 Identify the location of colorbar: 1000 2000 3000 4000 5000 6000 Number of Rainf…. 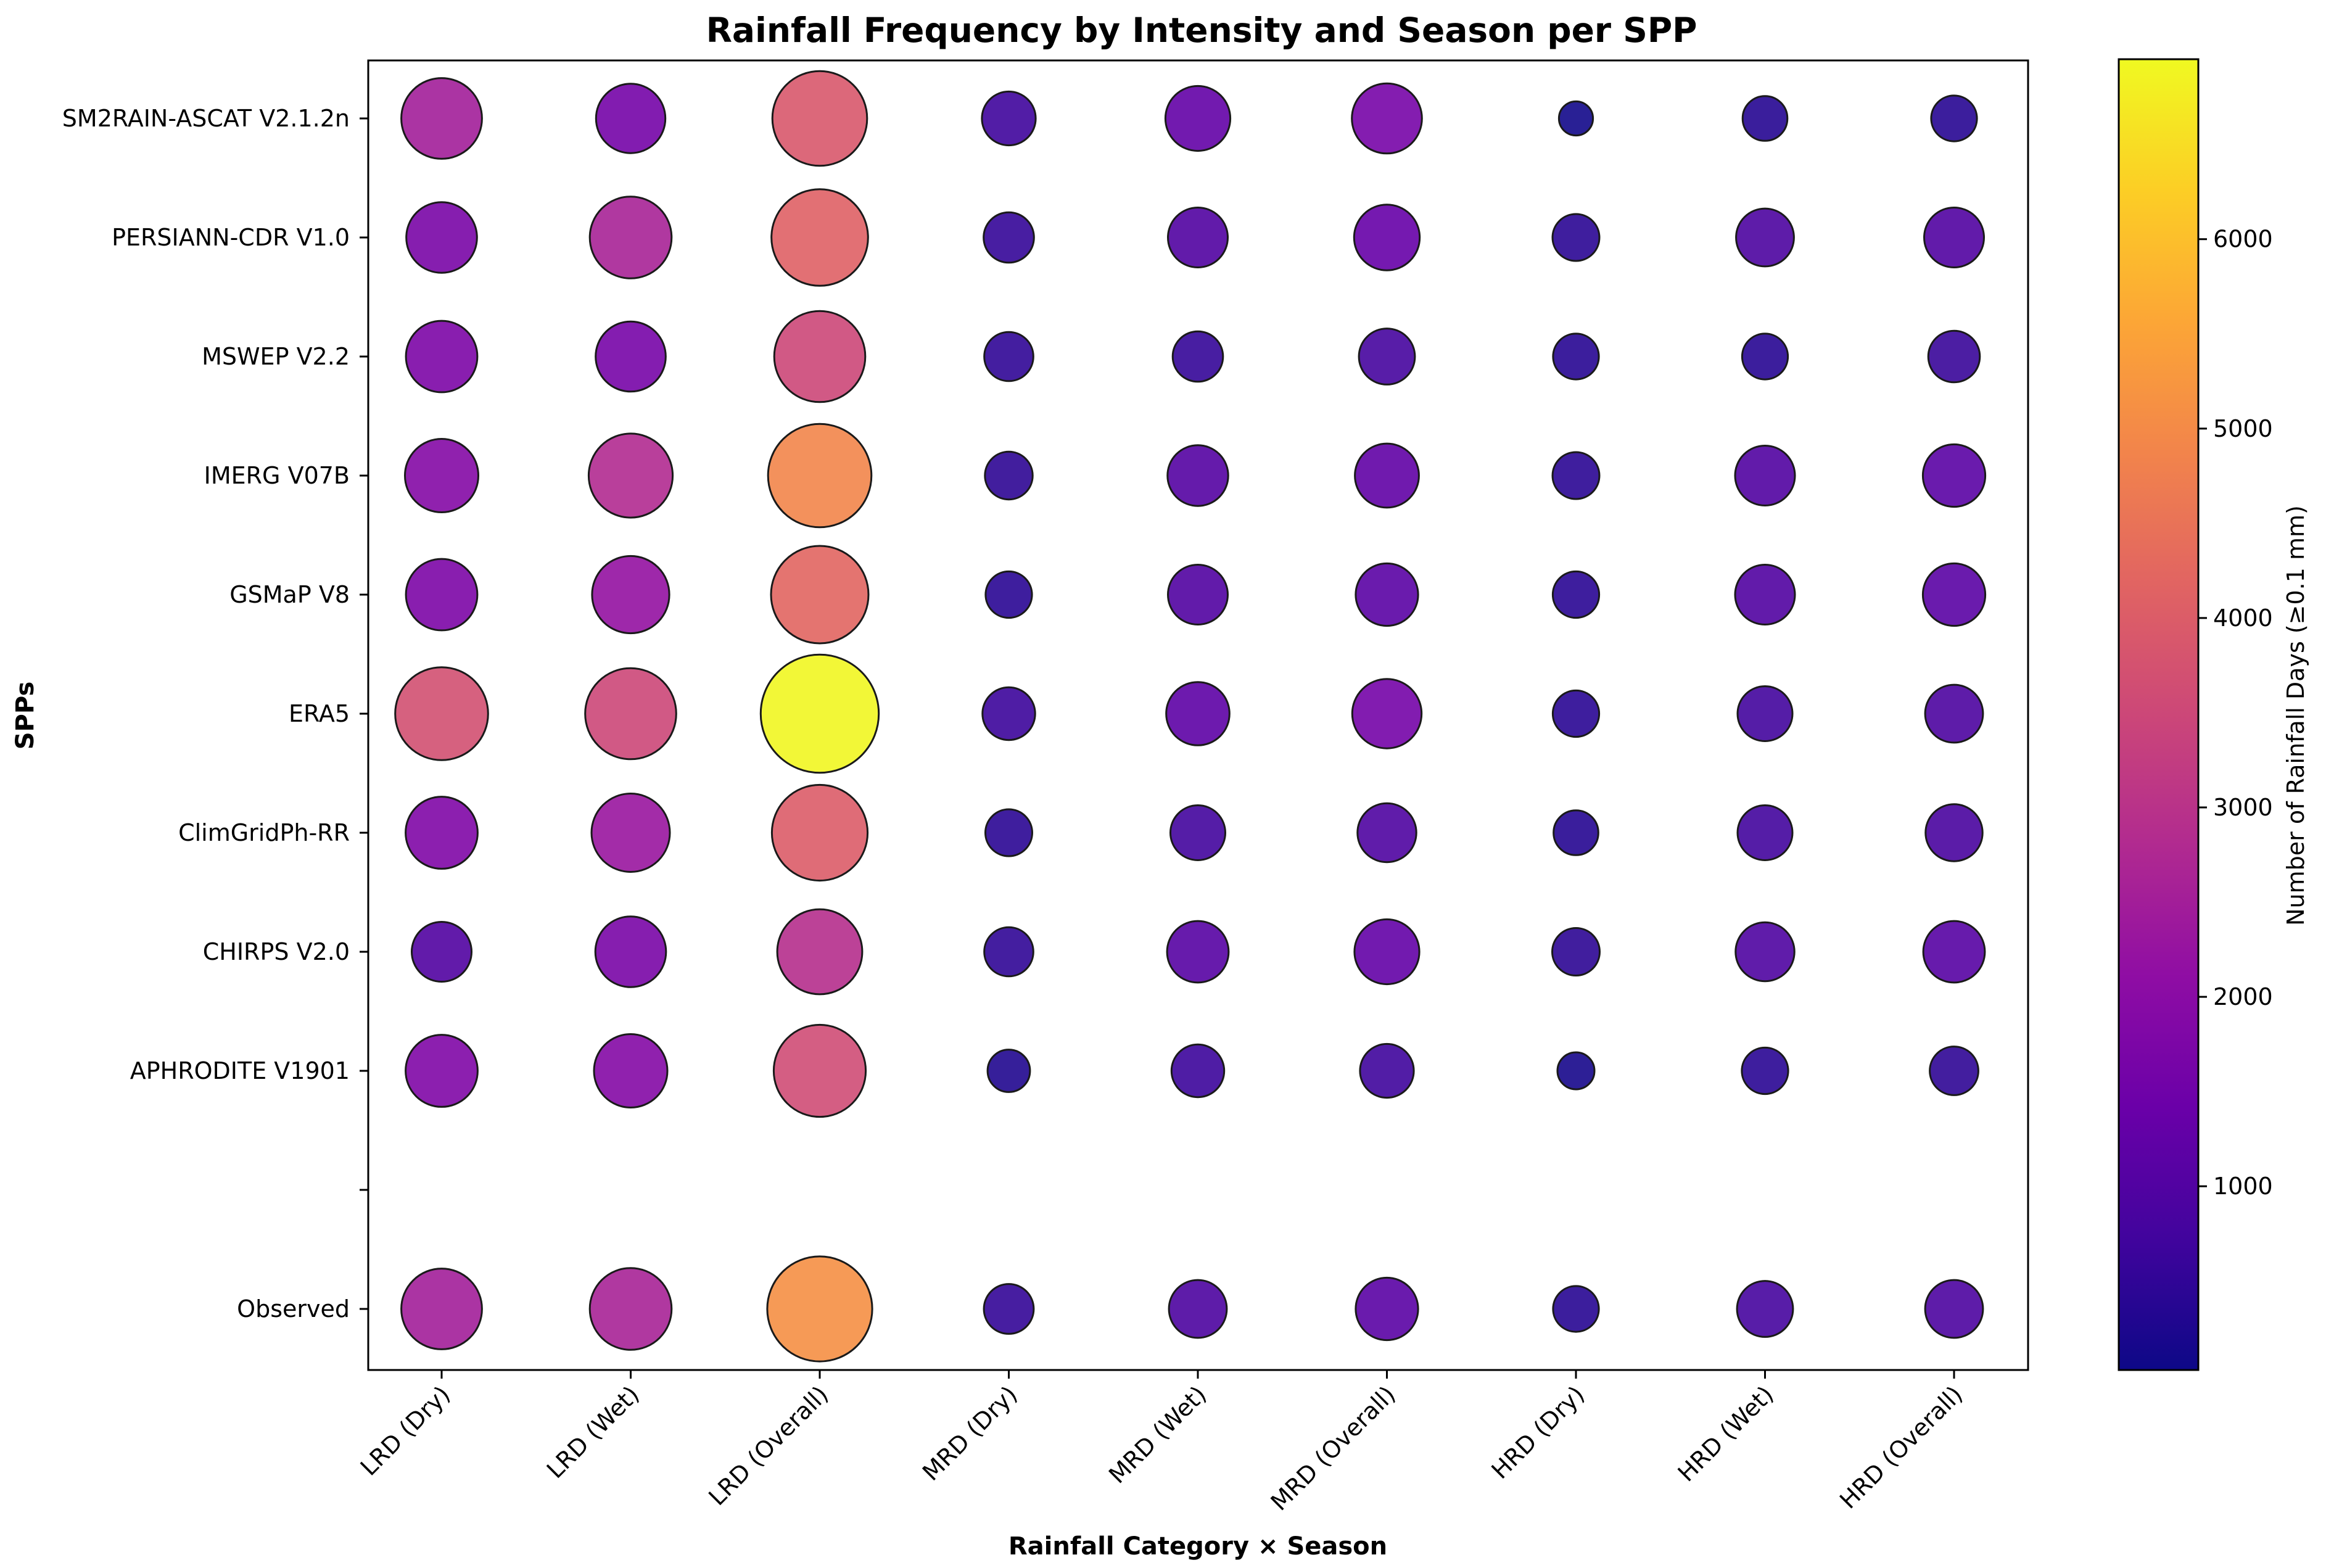
(2213, 714).